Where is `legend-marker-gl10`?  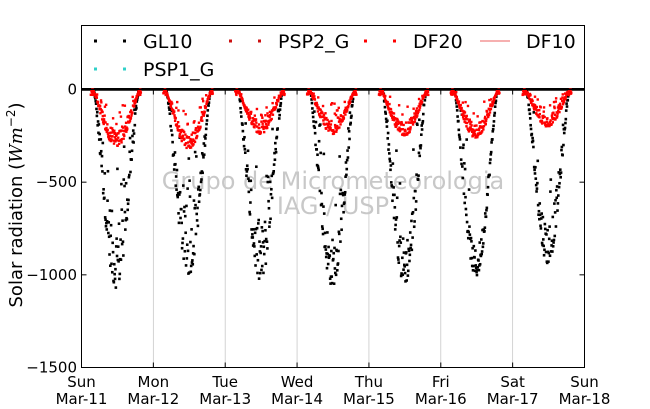 legend-marker-gl10 is located at coordinates (110, 41).